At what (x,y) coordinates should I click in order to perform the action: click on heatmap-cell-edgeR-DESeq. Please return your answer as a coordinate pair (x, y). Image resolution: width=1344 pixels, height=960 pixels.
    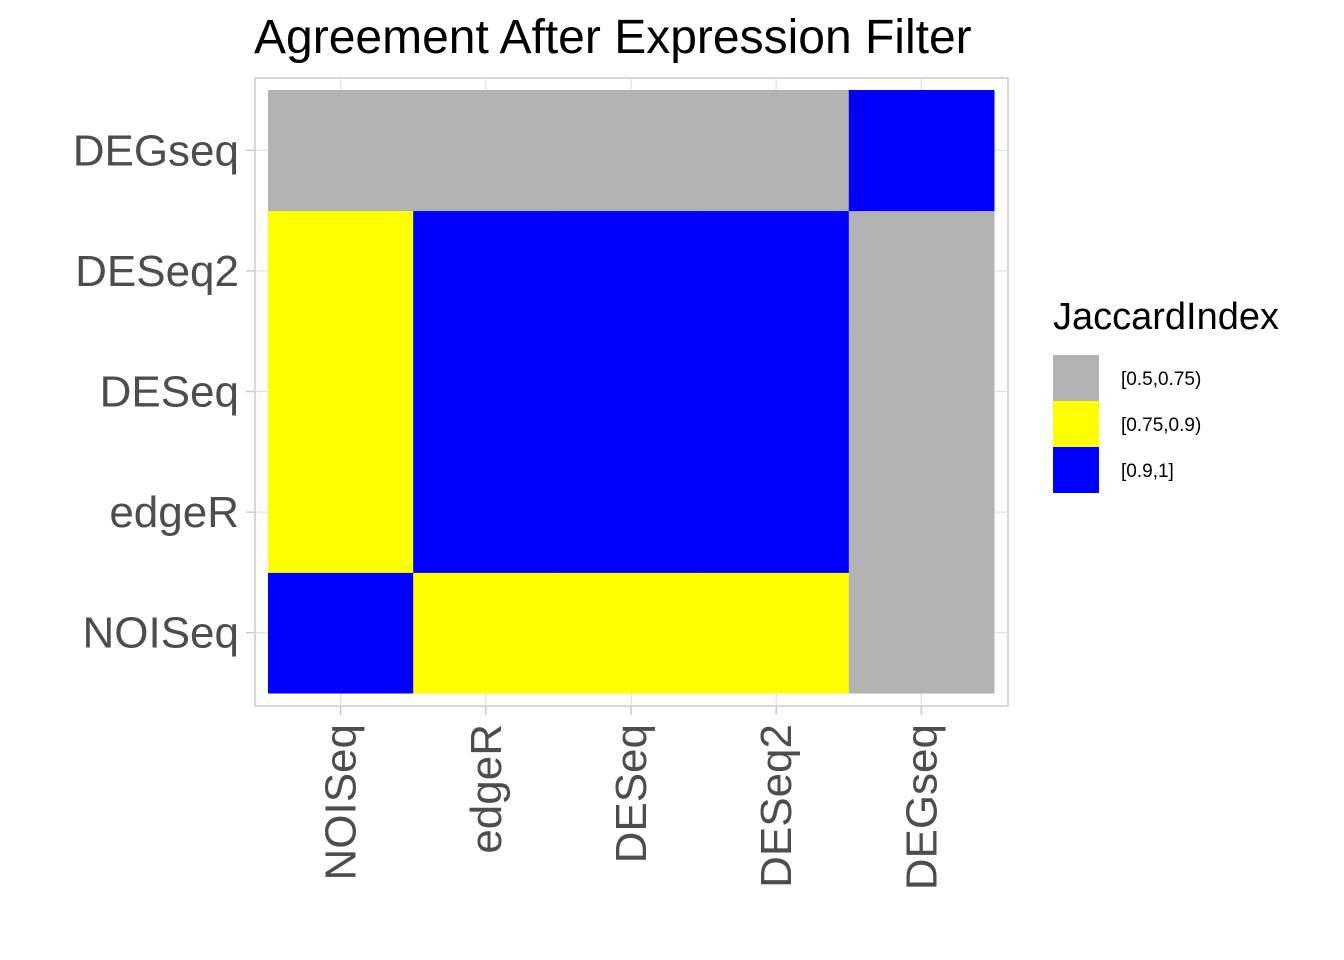
    Looking at the image, I should click on (486, 392).